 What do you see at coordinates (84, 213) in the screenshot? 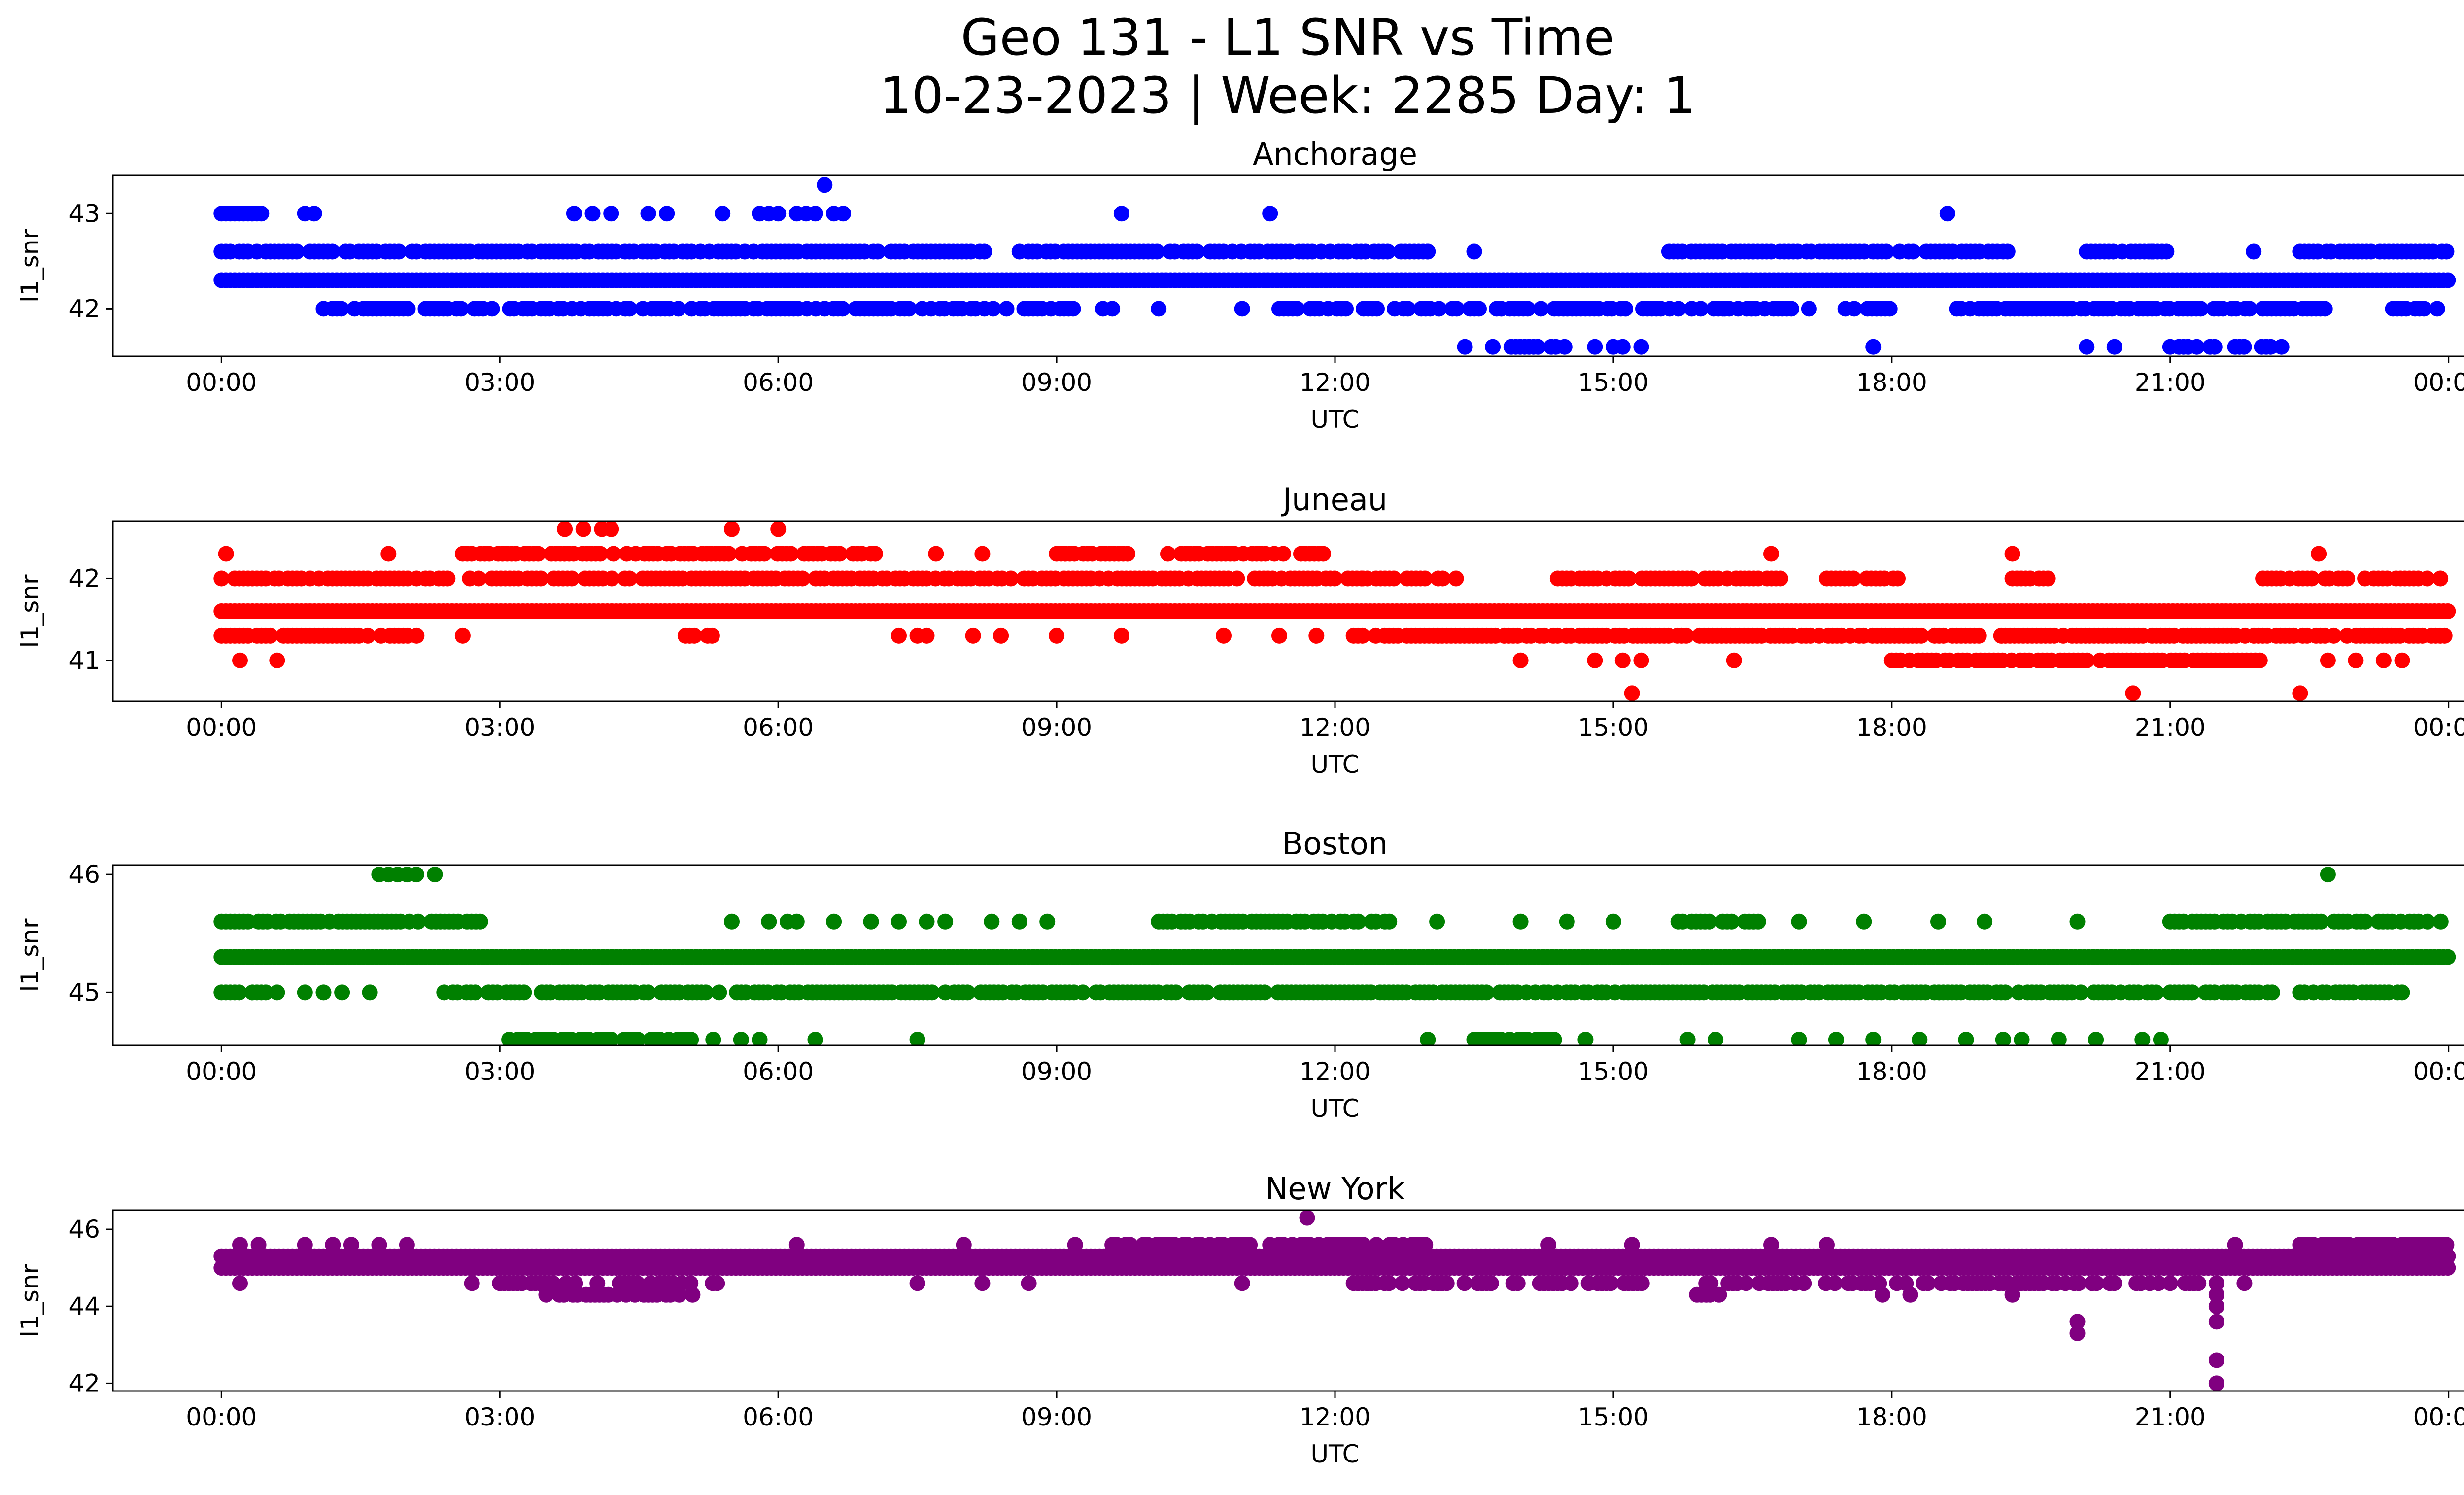
I see `y-tick-label: 43` at bounding box center [84, 213].